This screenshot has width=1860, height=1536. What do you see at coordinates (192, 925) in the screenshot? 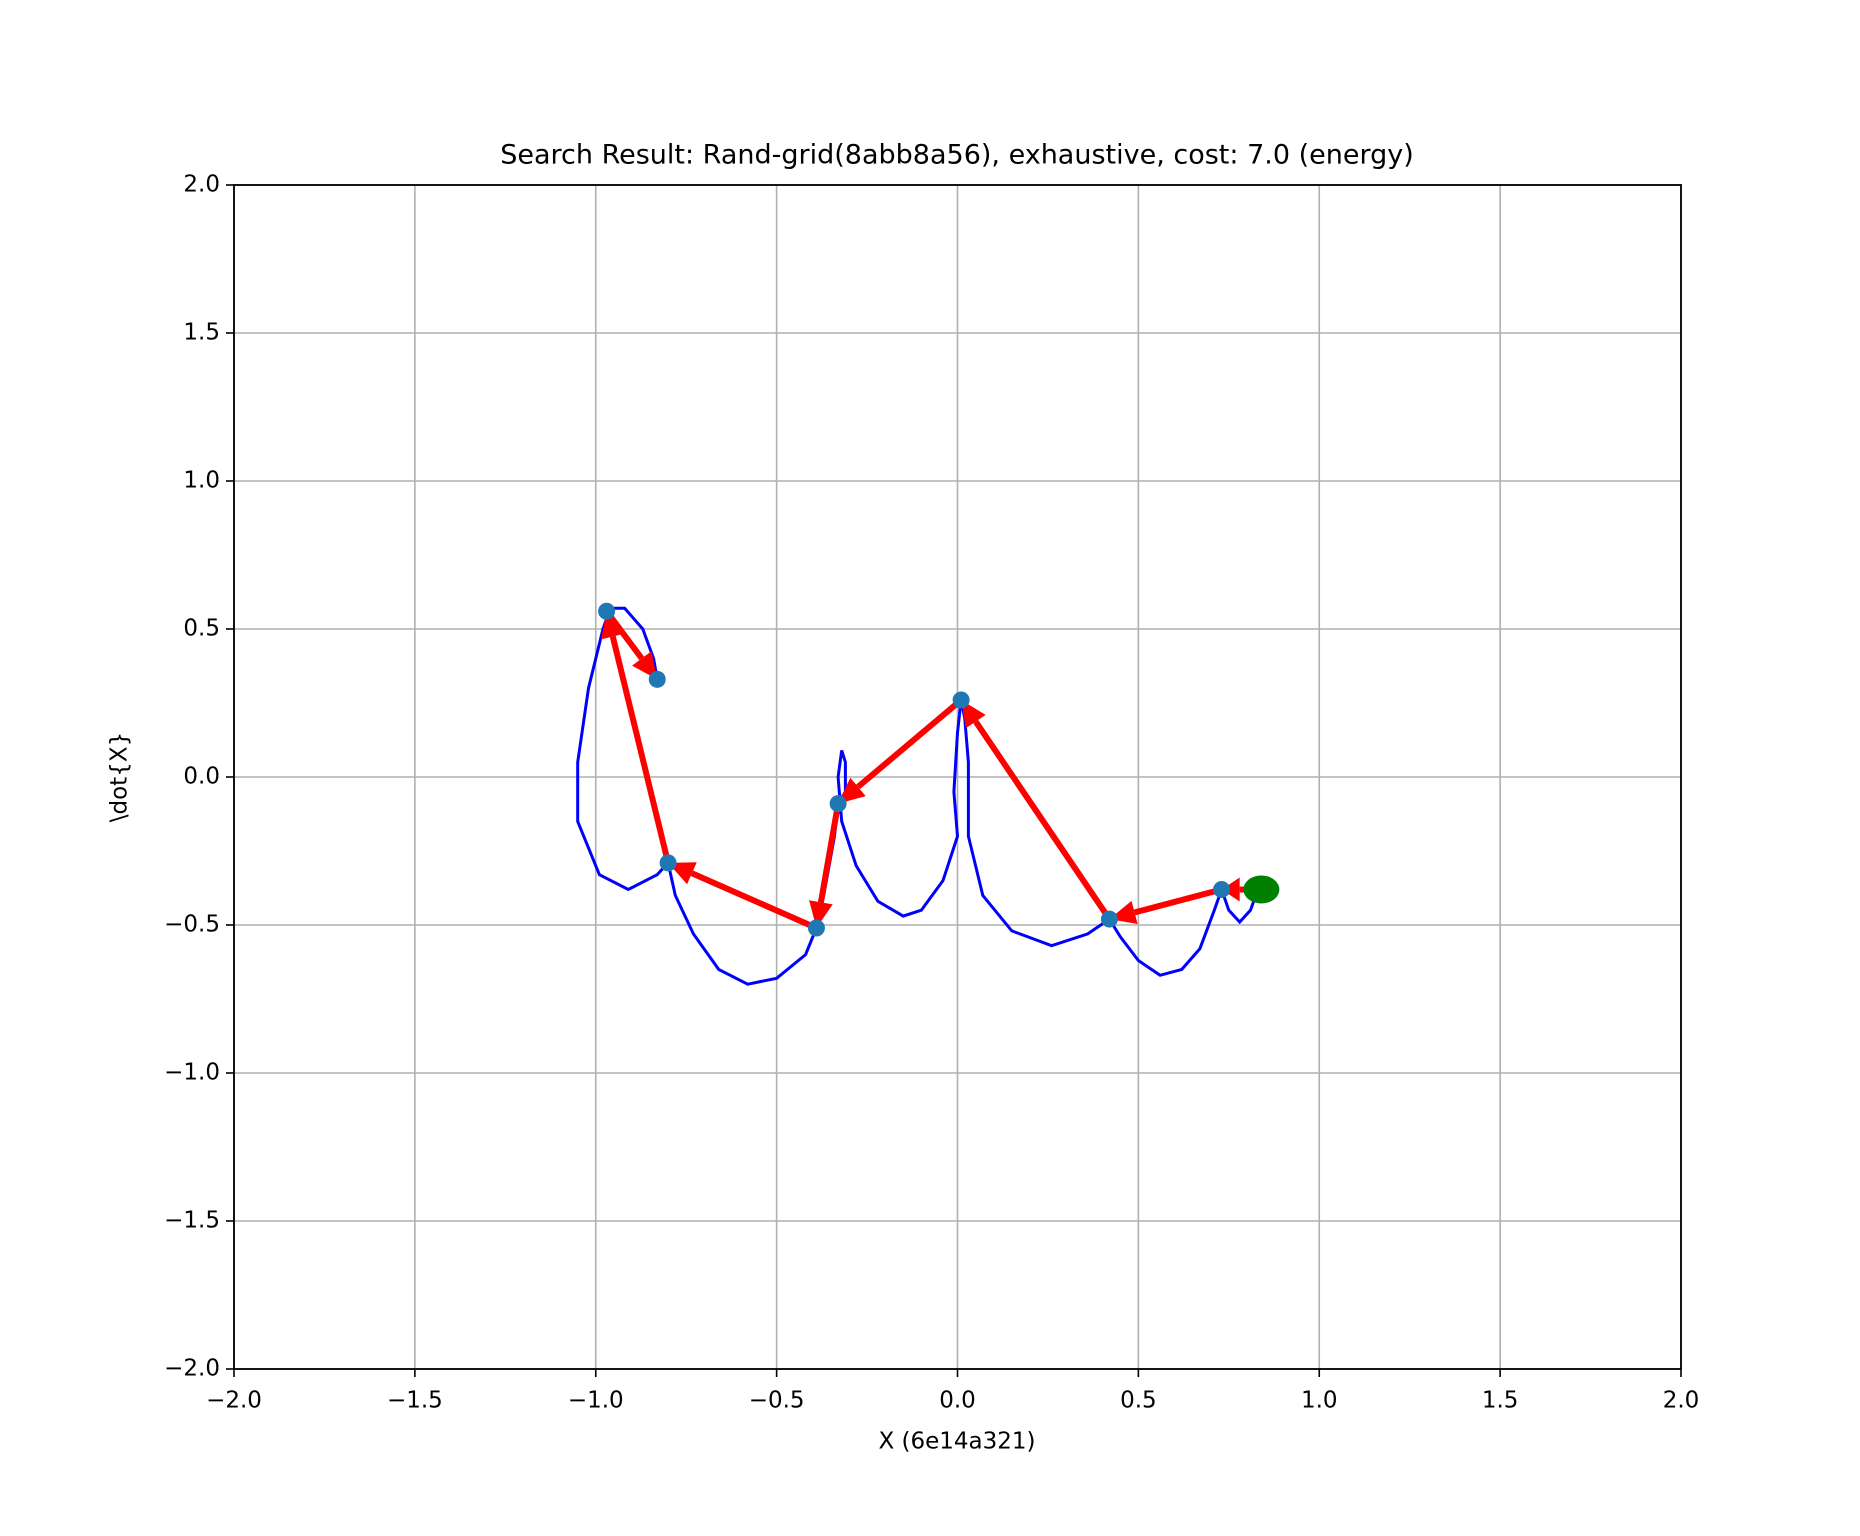
I see `y-tick-label: −0.5` at bounding box center [192, 925].